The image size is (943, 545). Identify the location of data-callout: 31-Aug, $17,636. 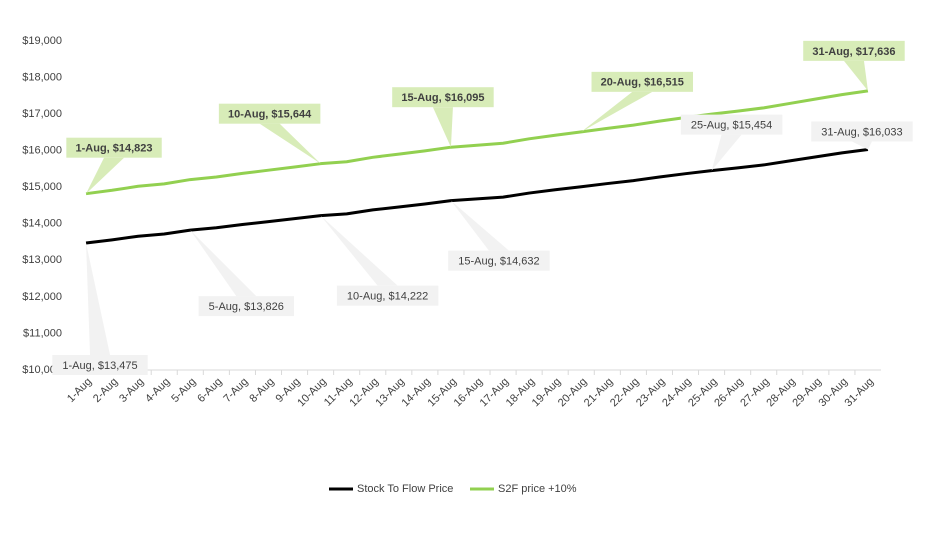
(854, 65).